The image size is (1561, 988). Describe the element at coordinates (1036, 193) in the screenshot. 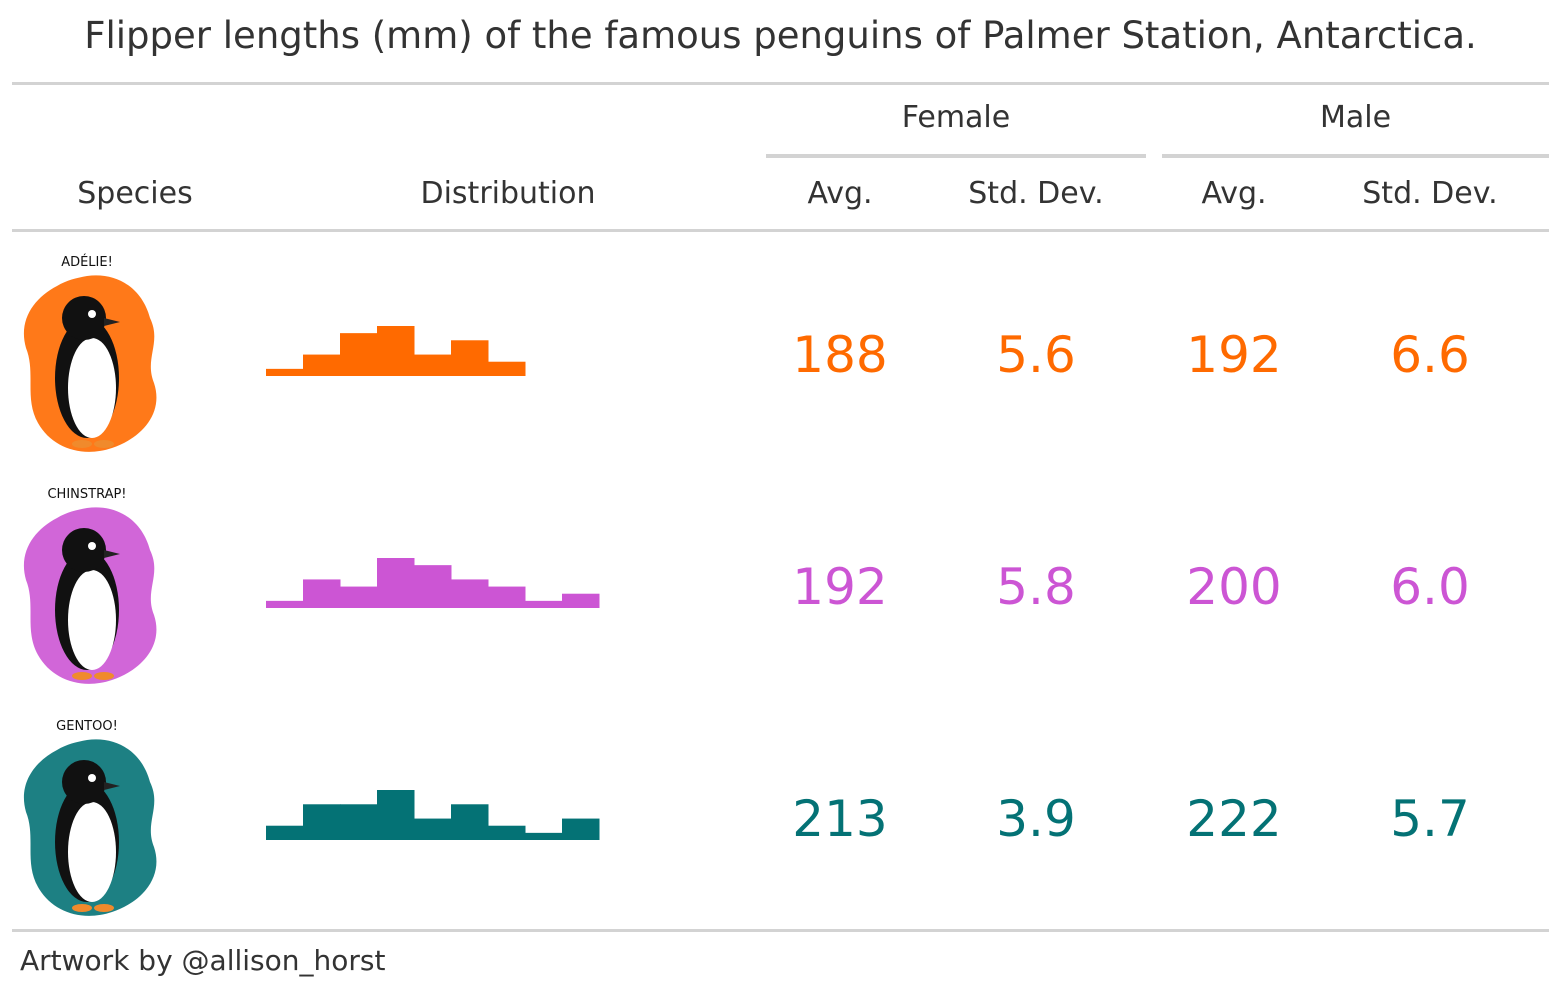

I see `col-header-female-sd: Std. Dev.` at that location.